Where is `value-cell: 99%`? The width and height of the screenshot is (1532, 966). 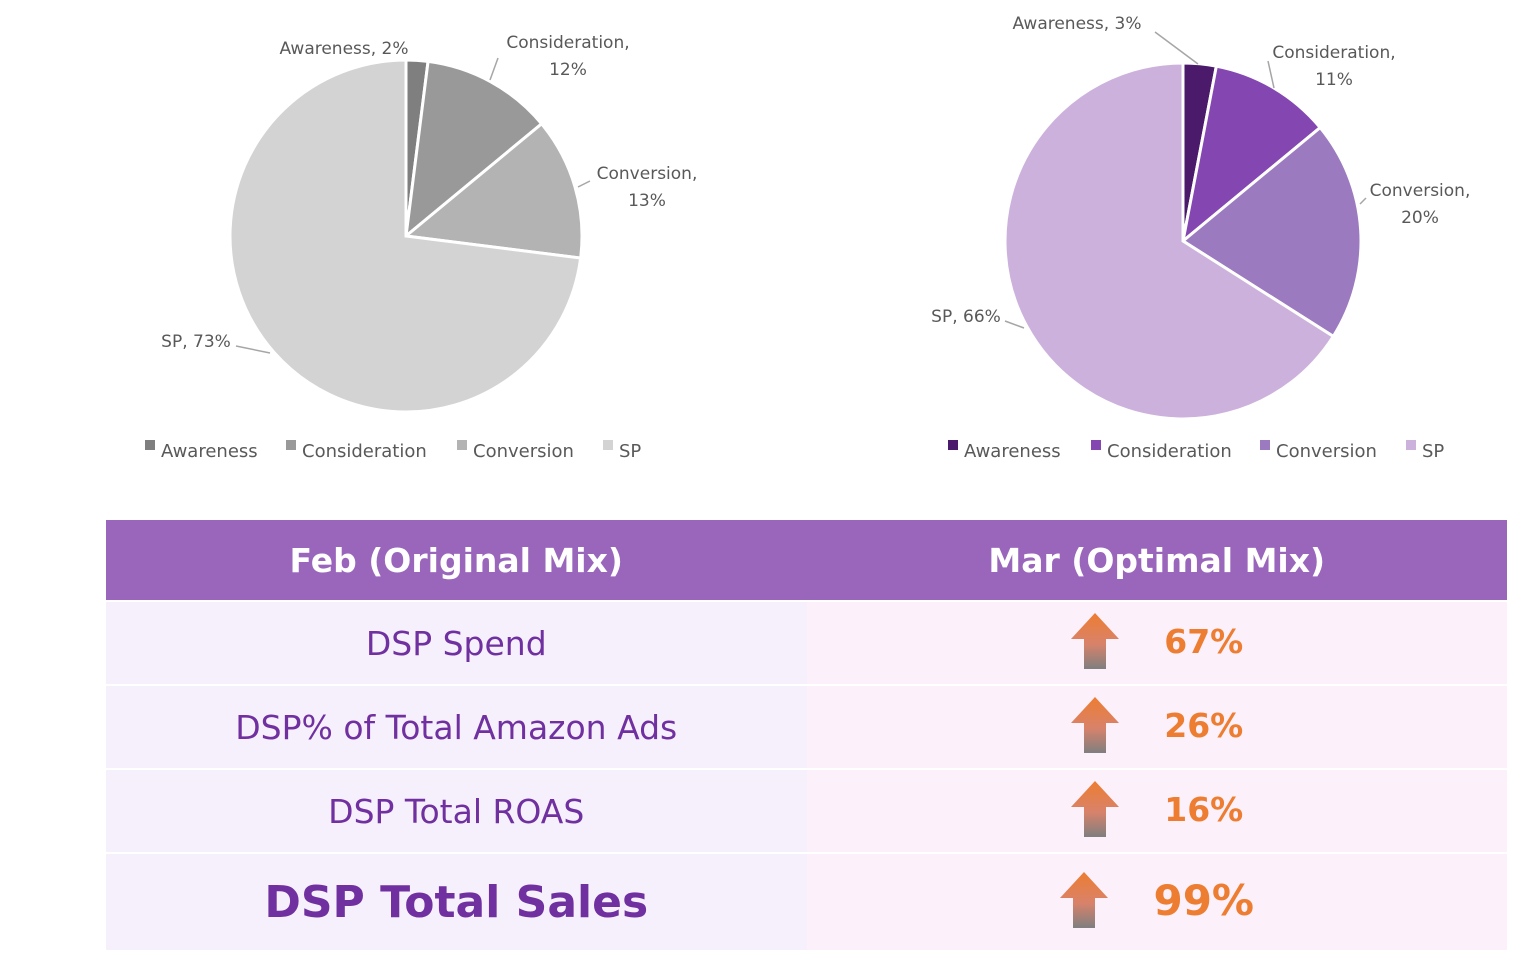 value-cell: 99% is located at coordinates (1156, 901).